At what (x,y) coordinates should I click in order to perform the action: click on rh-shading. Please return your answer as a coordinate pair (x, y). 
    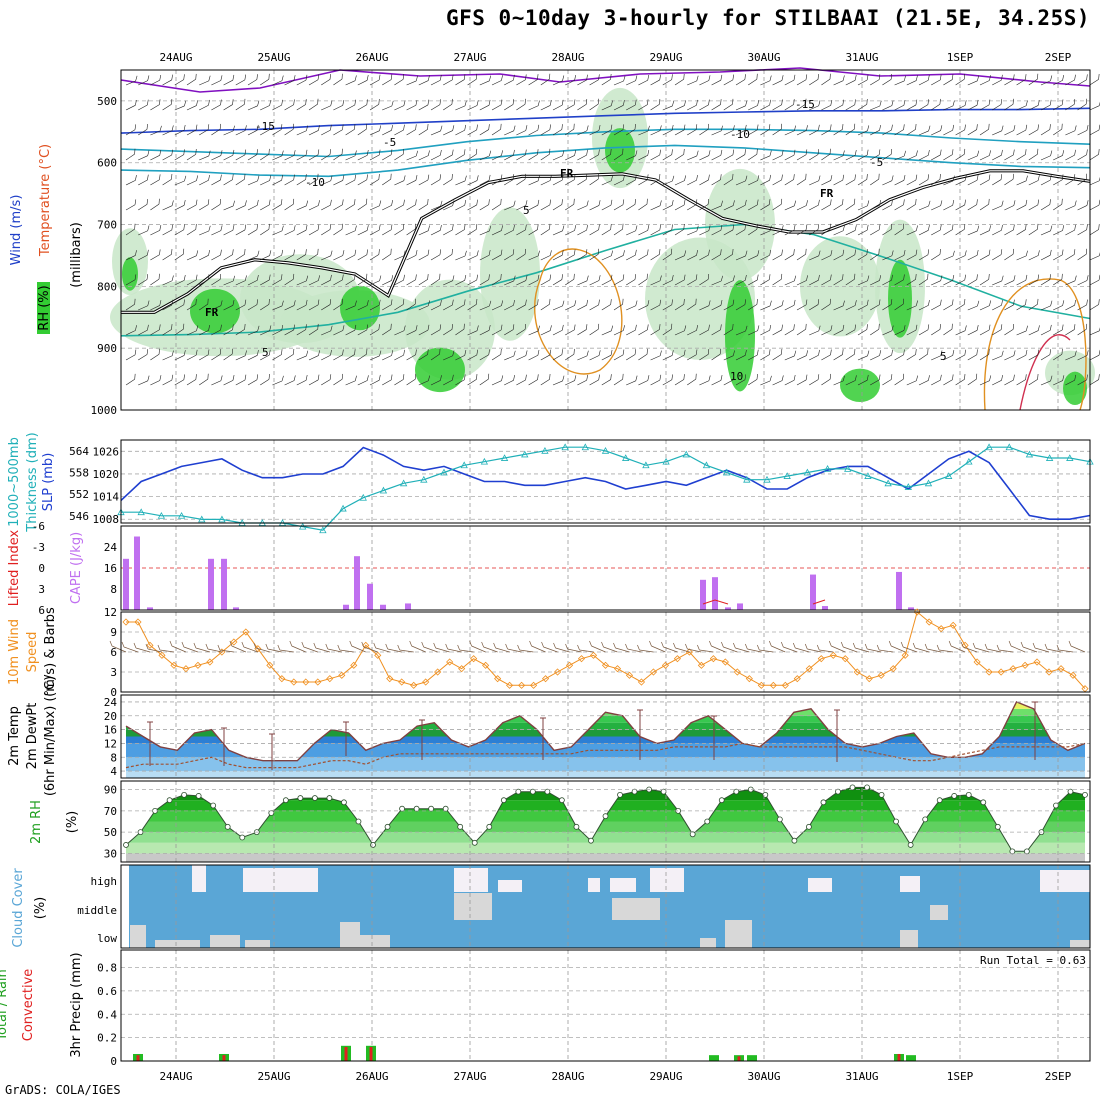
    Looking at the image, I should click on (510, 274).